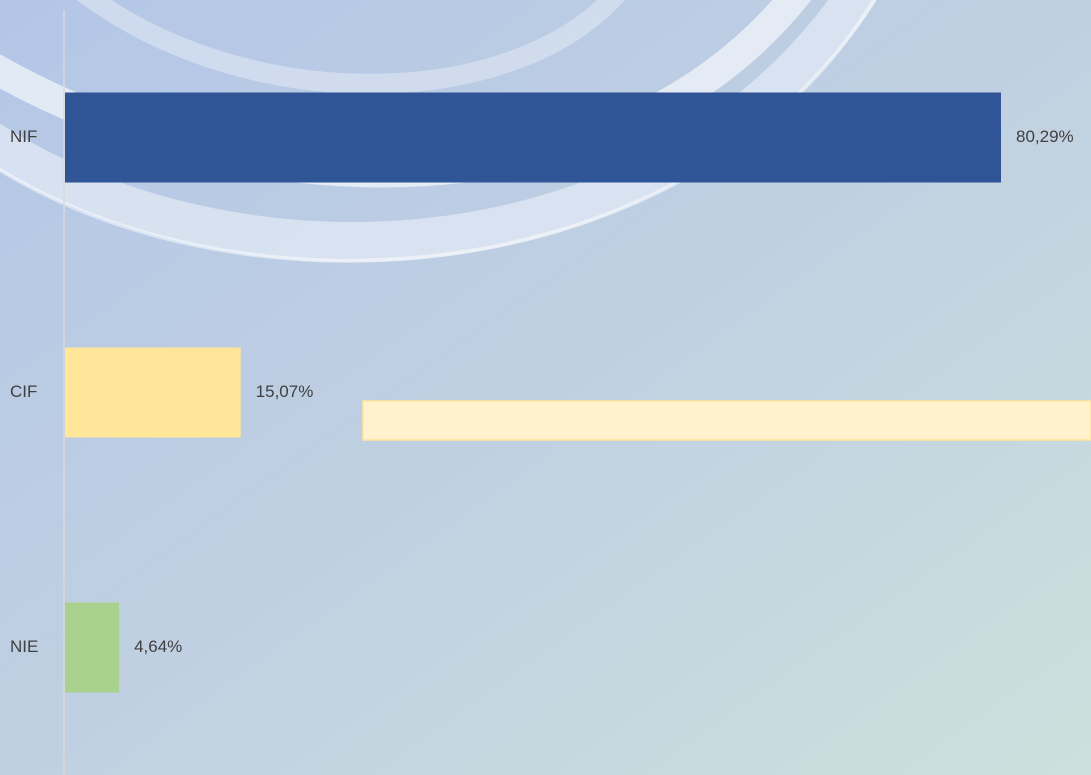  I want to click on data-label: 4,64%, so click(158, 646).